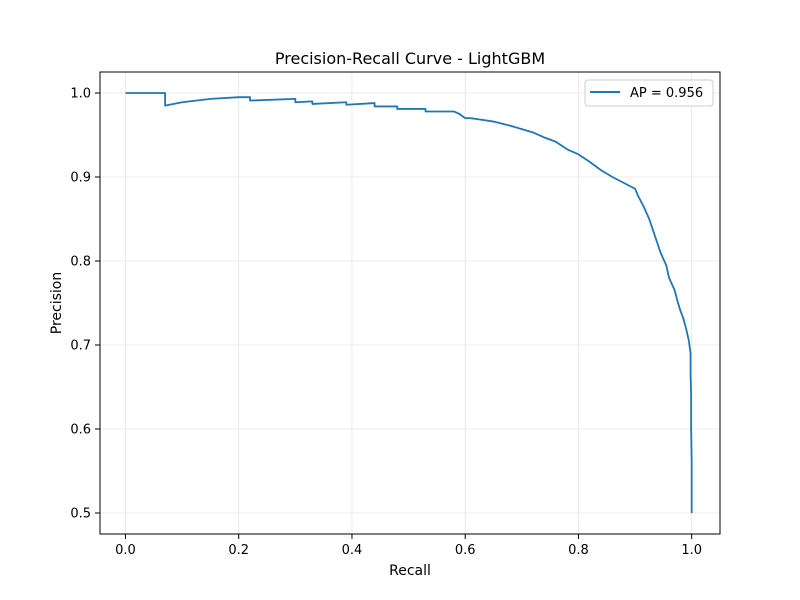 The image size is (800, 600). I want to click on legend-box, so click(649, 93).